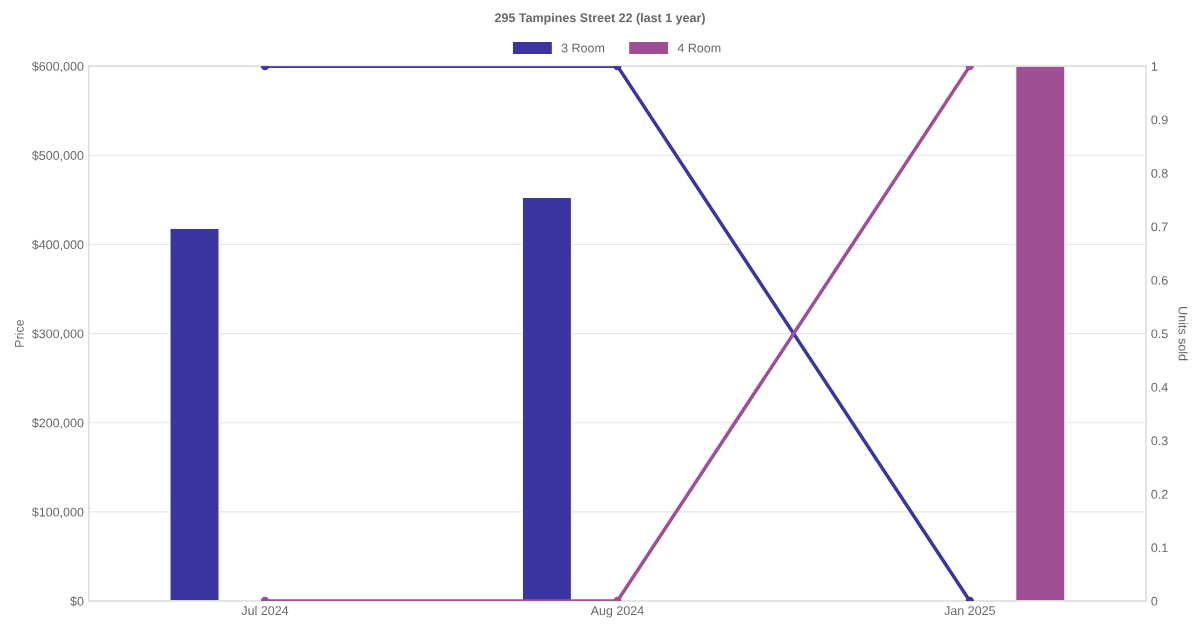  What do you see at coordinates (1159, 387) in the screenshot?
I see `y2-tick-label: 0.4` at bounding box center [1159, 387].